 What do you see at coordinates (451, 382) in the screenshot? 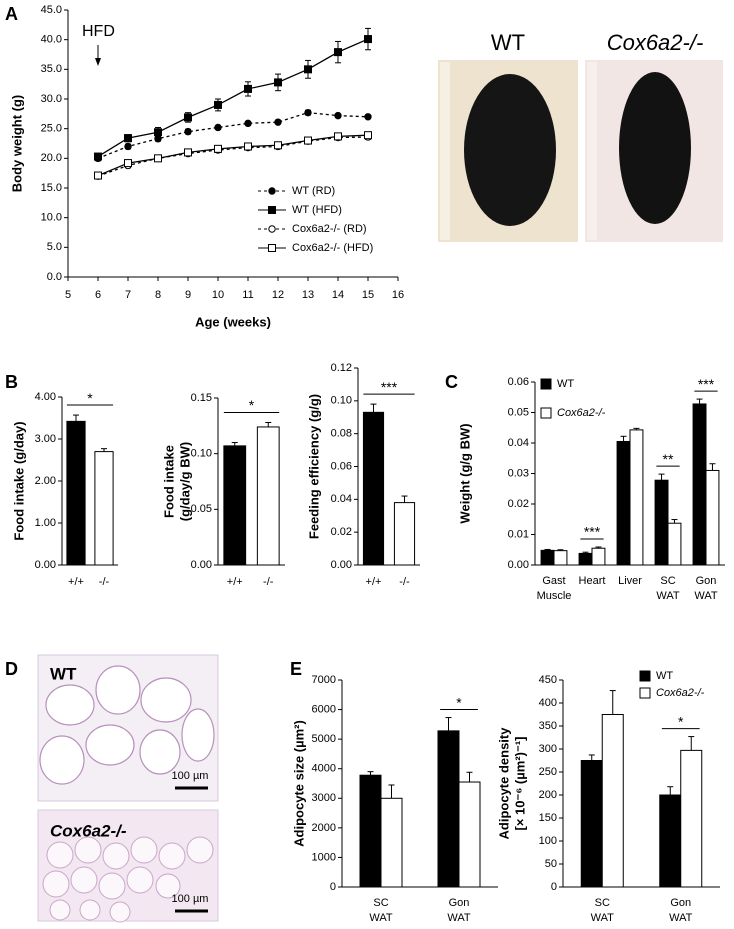
I see `panel-label: C` at bounding box center [451, 382].